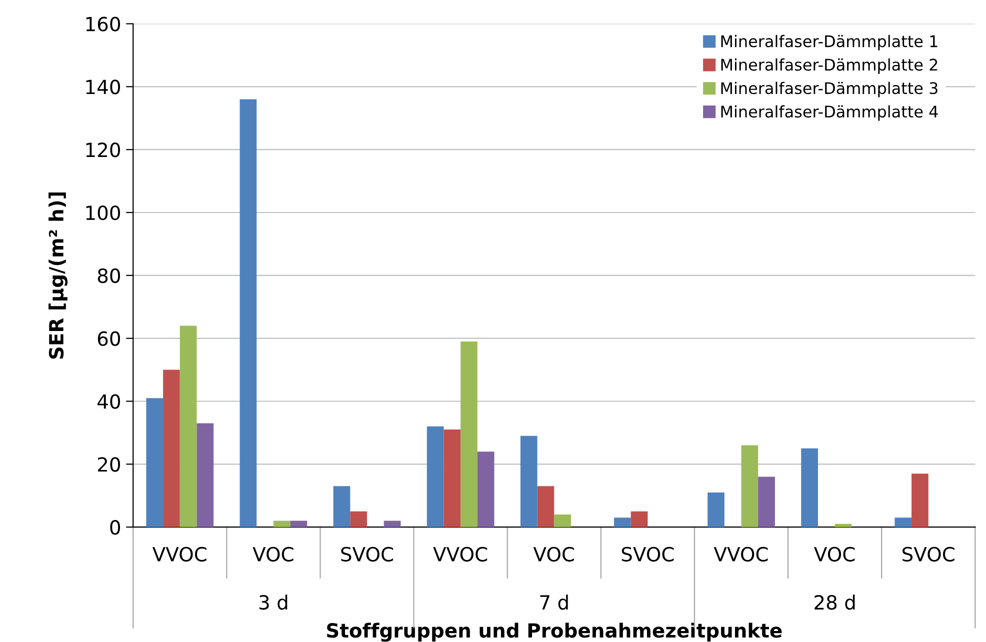 Image resolution: width=986 pixels, height=642 pixels. I want to click on y-tick-label: 0, so click(115, 527).